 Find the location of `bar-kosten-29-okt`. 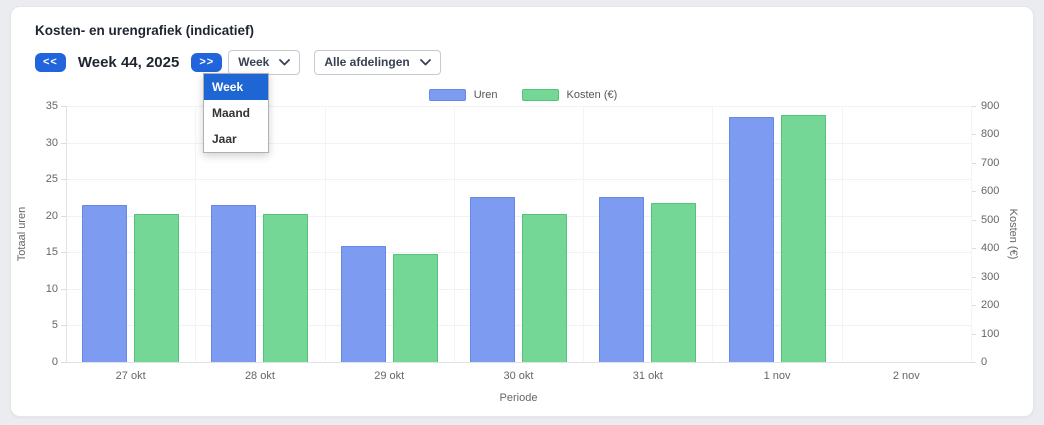

bar-kosten-29-okt is located at coordinates (415, 308).